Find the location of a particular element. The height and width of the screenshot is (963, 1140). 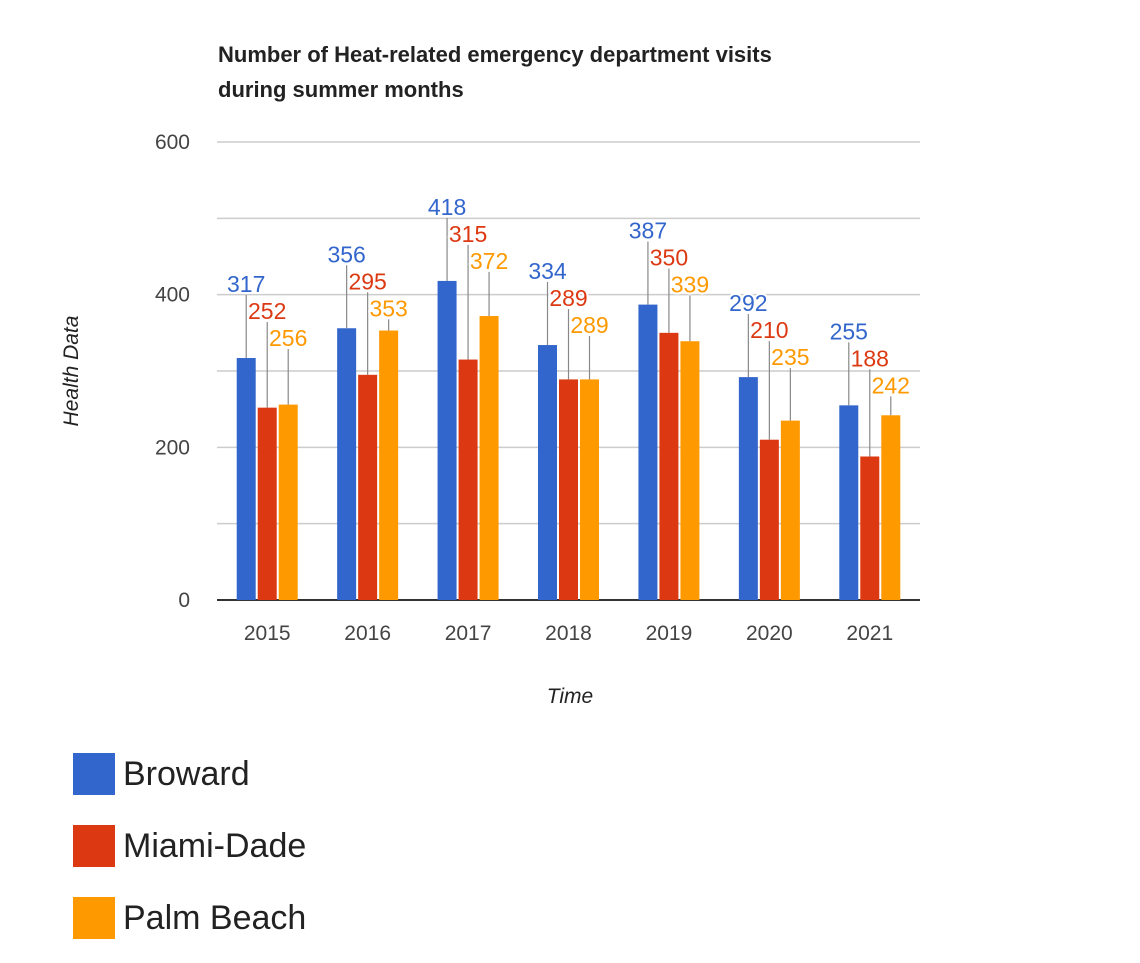

legend-item-broward: Broward is located at coordinates (189, 774).